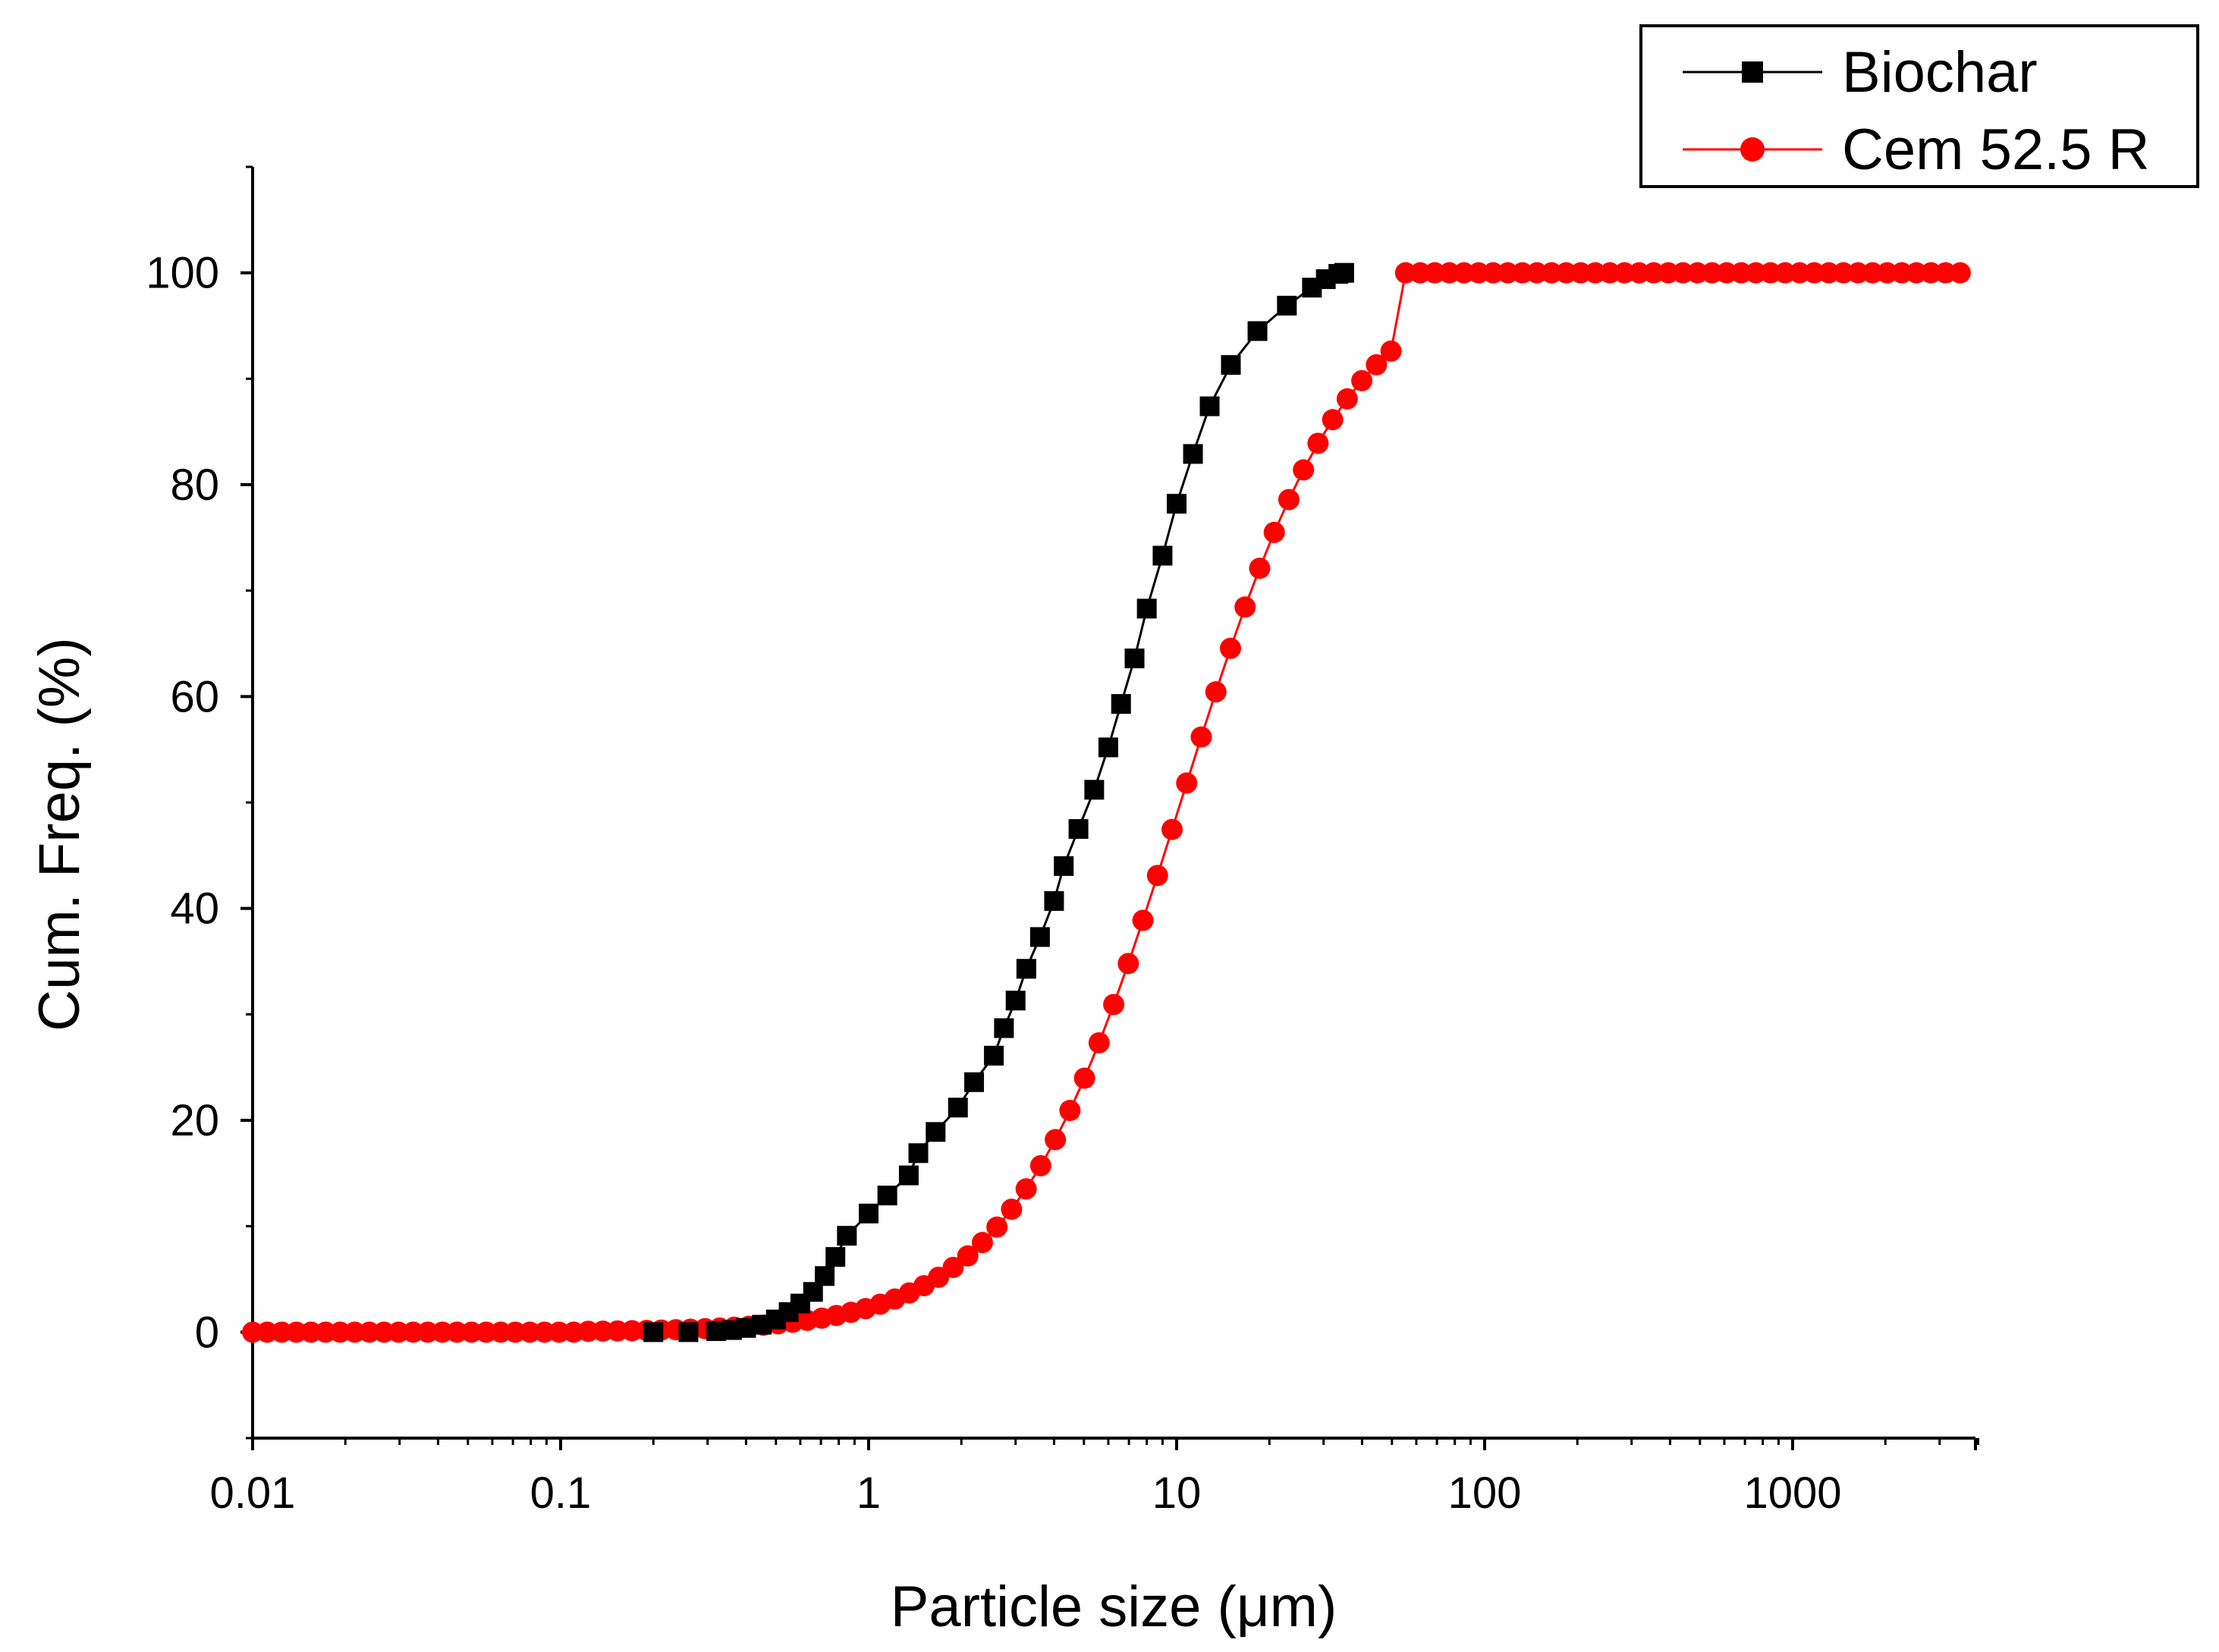 The width and height of the screenshot is (2219, 1652). I want to click on legend-square-marker, so click(1752, 72).